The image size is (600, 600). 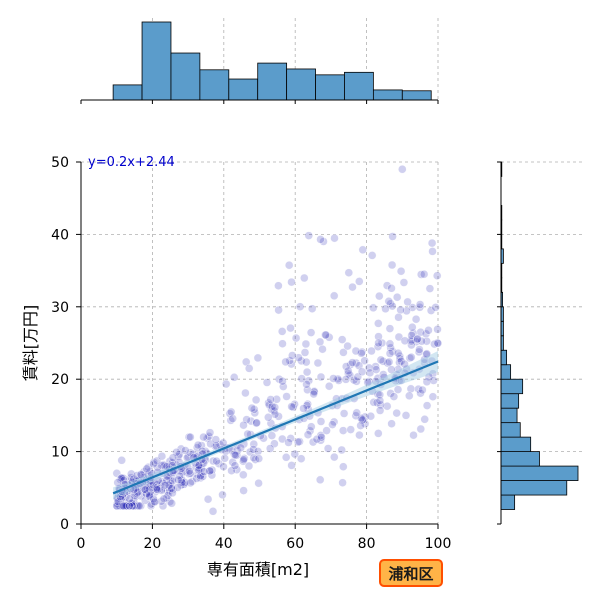 I want to click on y-tick-label: 0, so click(x=64, y=525).